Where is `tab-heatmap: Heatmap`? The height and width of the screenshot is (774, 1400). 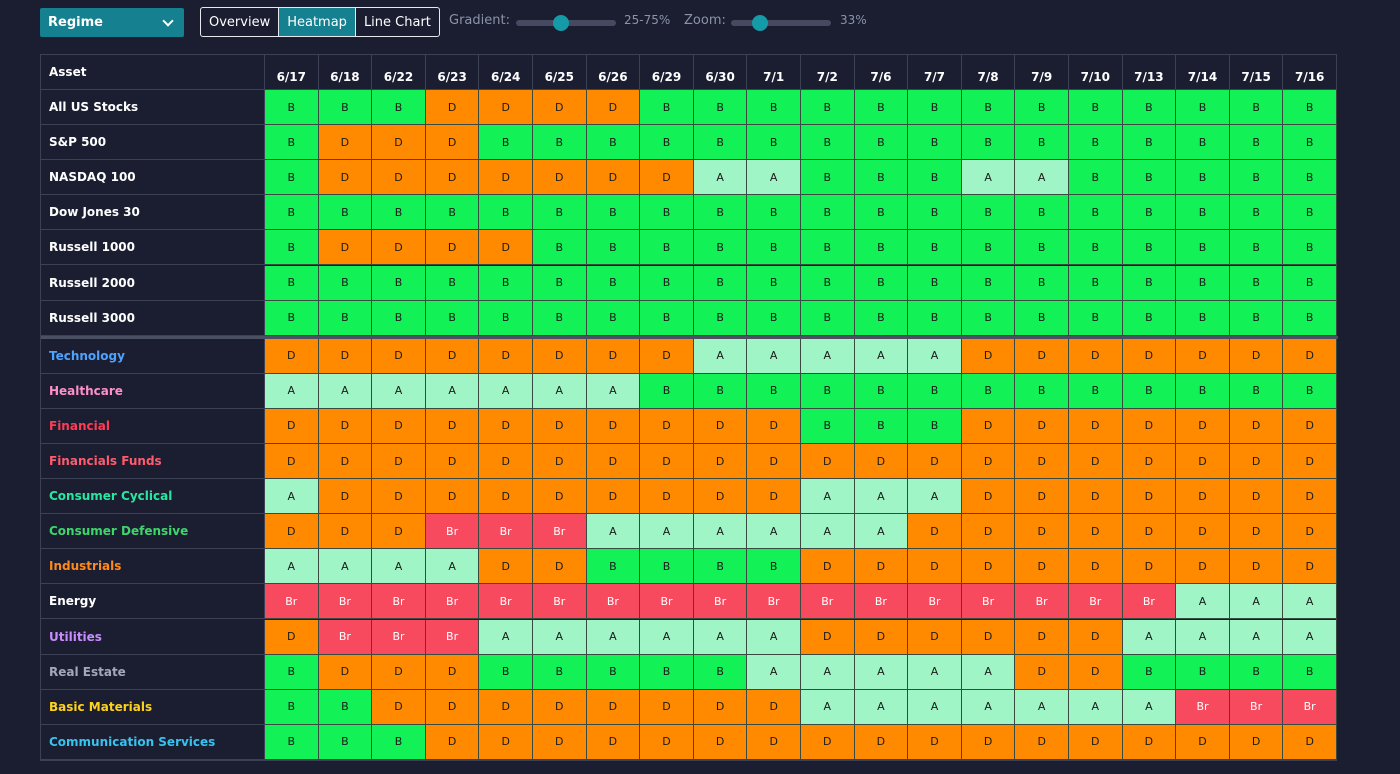
tab-heatmap: Heatmap is located at coordinates (317, 22).